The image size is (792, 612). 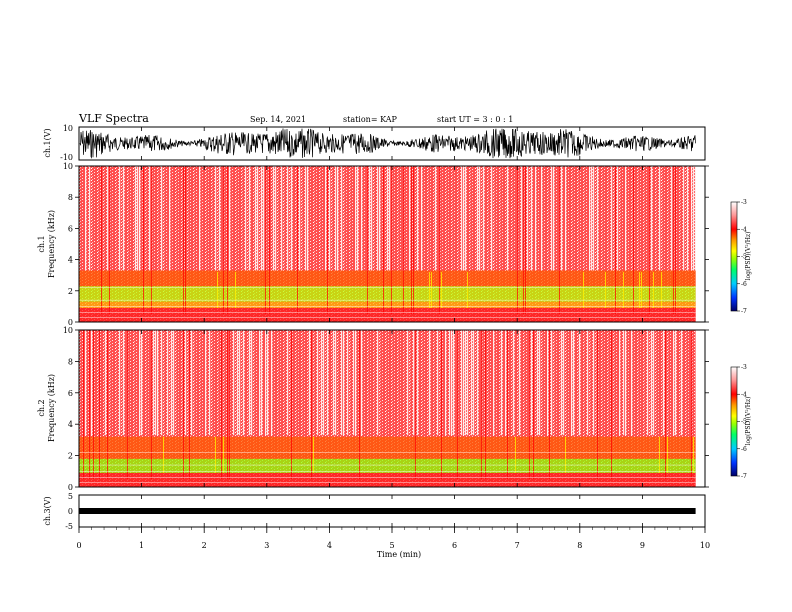 I want to click on xtick-label: 8, so click(x=579, y=545).